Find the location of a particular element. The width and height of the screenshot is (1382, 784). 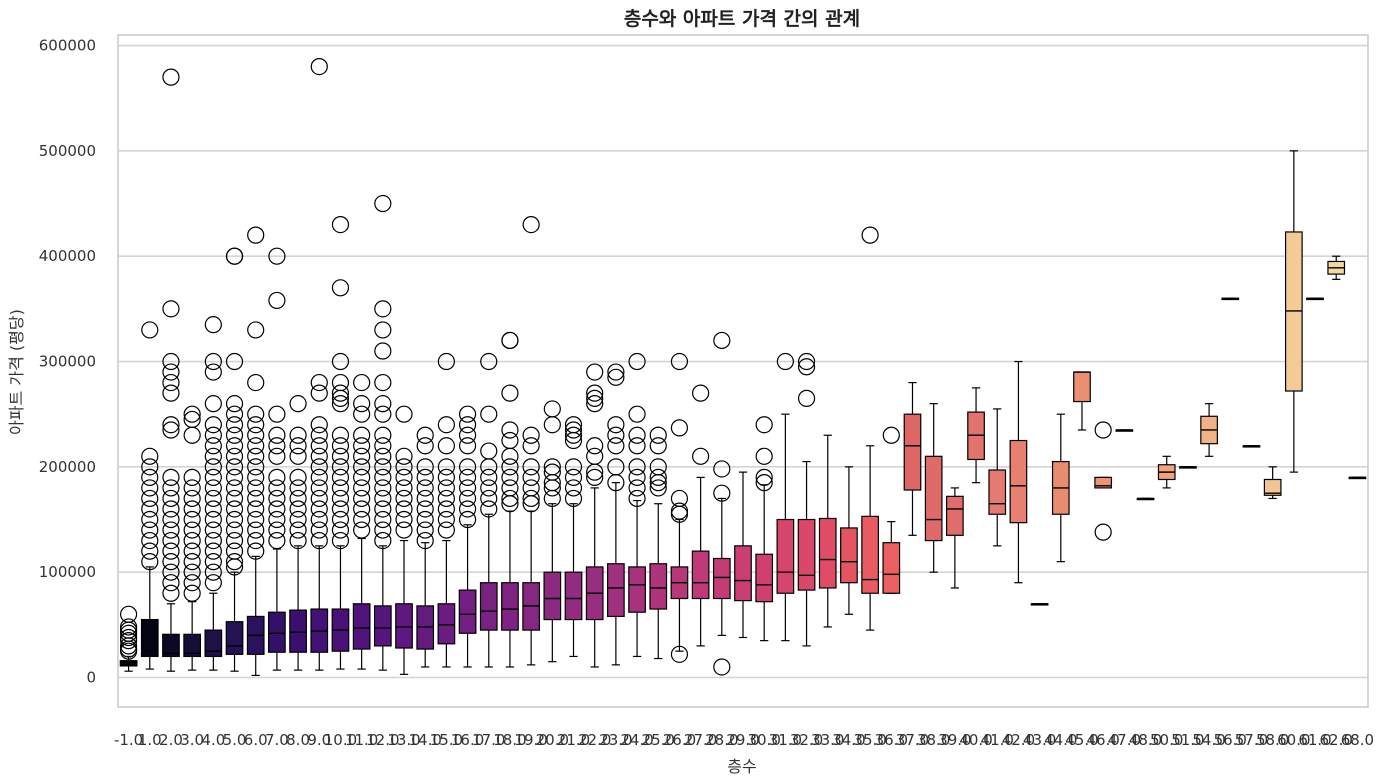

x-tick-label: 18.0 is located at coordinates (509, 740).